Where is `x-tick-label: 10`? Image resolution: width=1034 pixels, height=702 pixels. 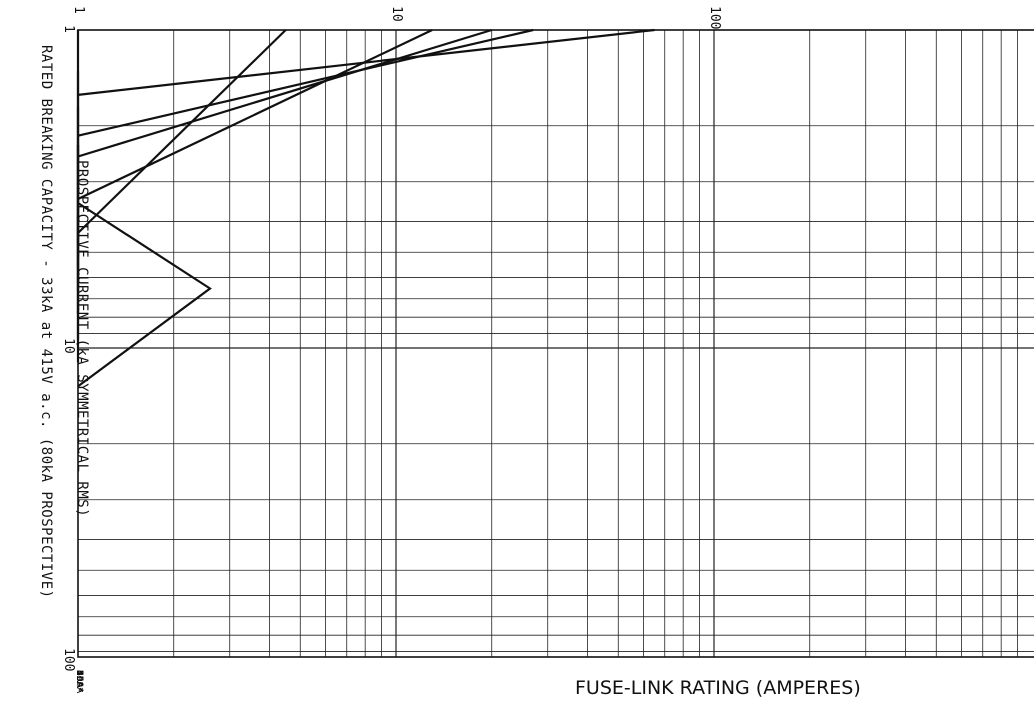
x-tick-label: 10 is located at coordinates (68, 346).